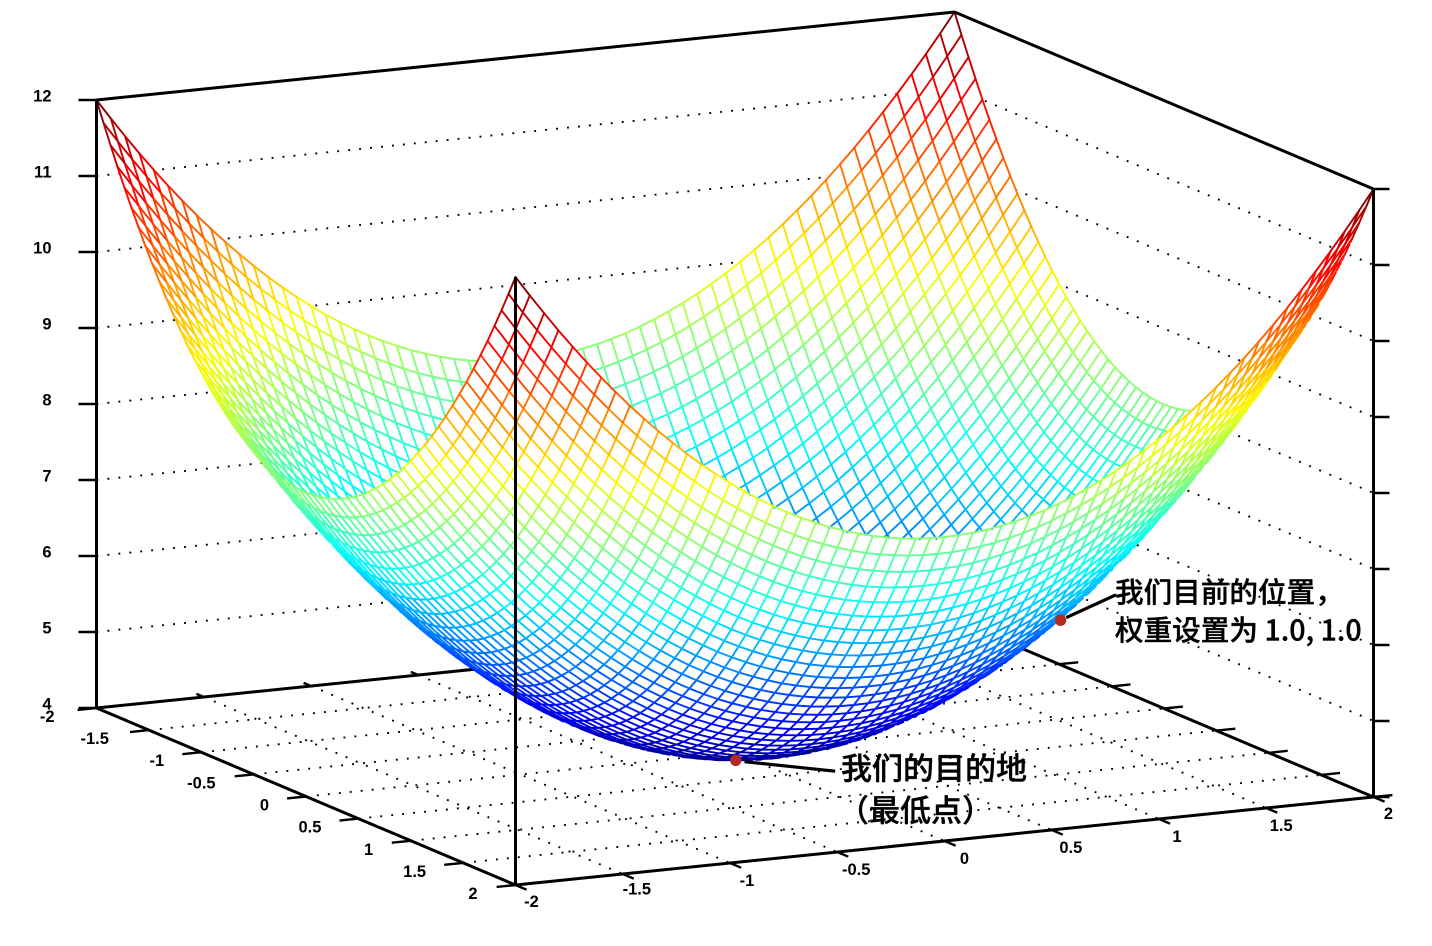 This screenshot has height=946, width=1432. What do you see at coordinates (42, 173) in the screenshot?
I see `svg-text: 11` at bounding box center [42, 173].